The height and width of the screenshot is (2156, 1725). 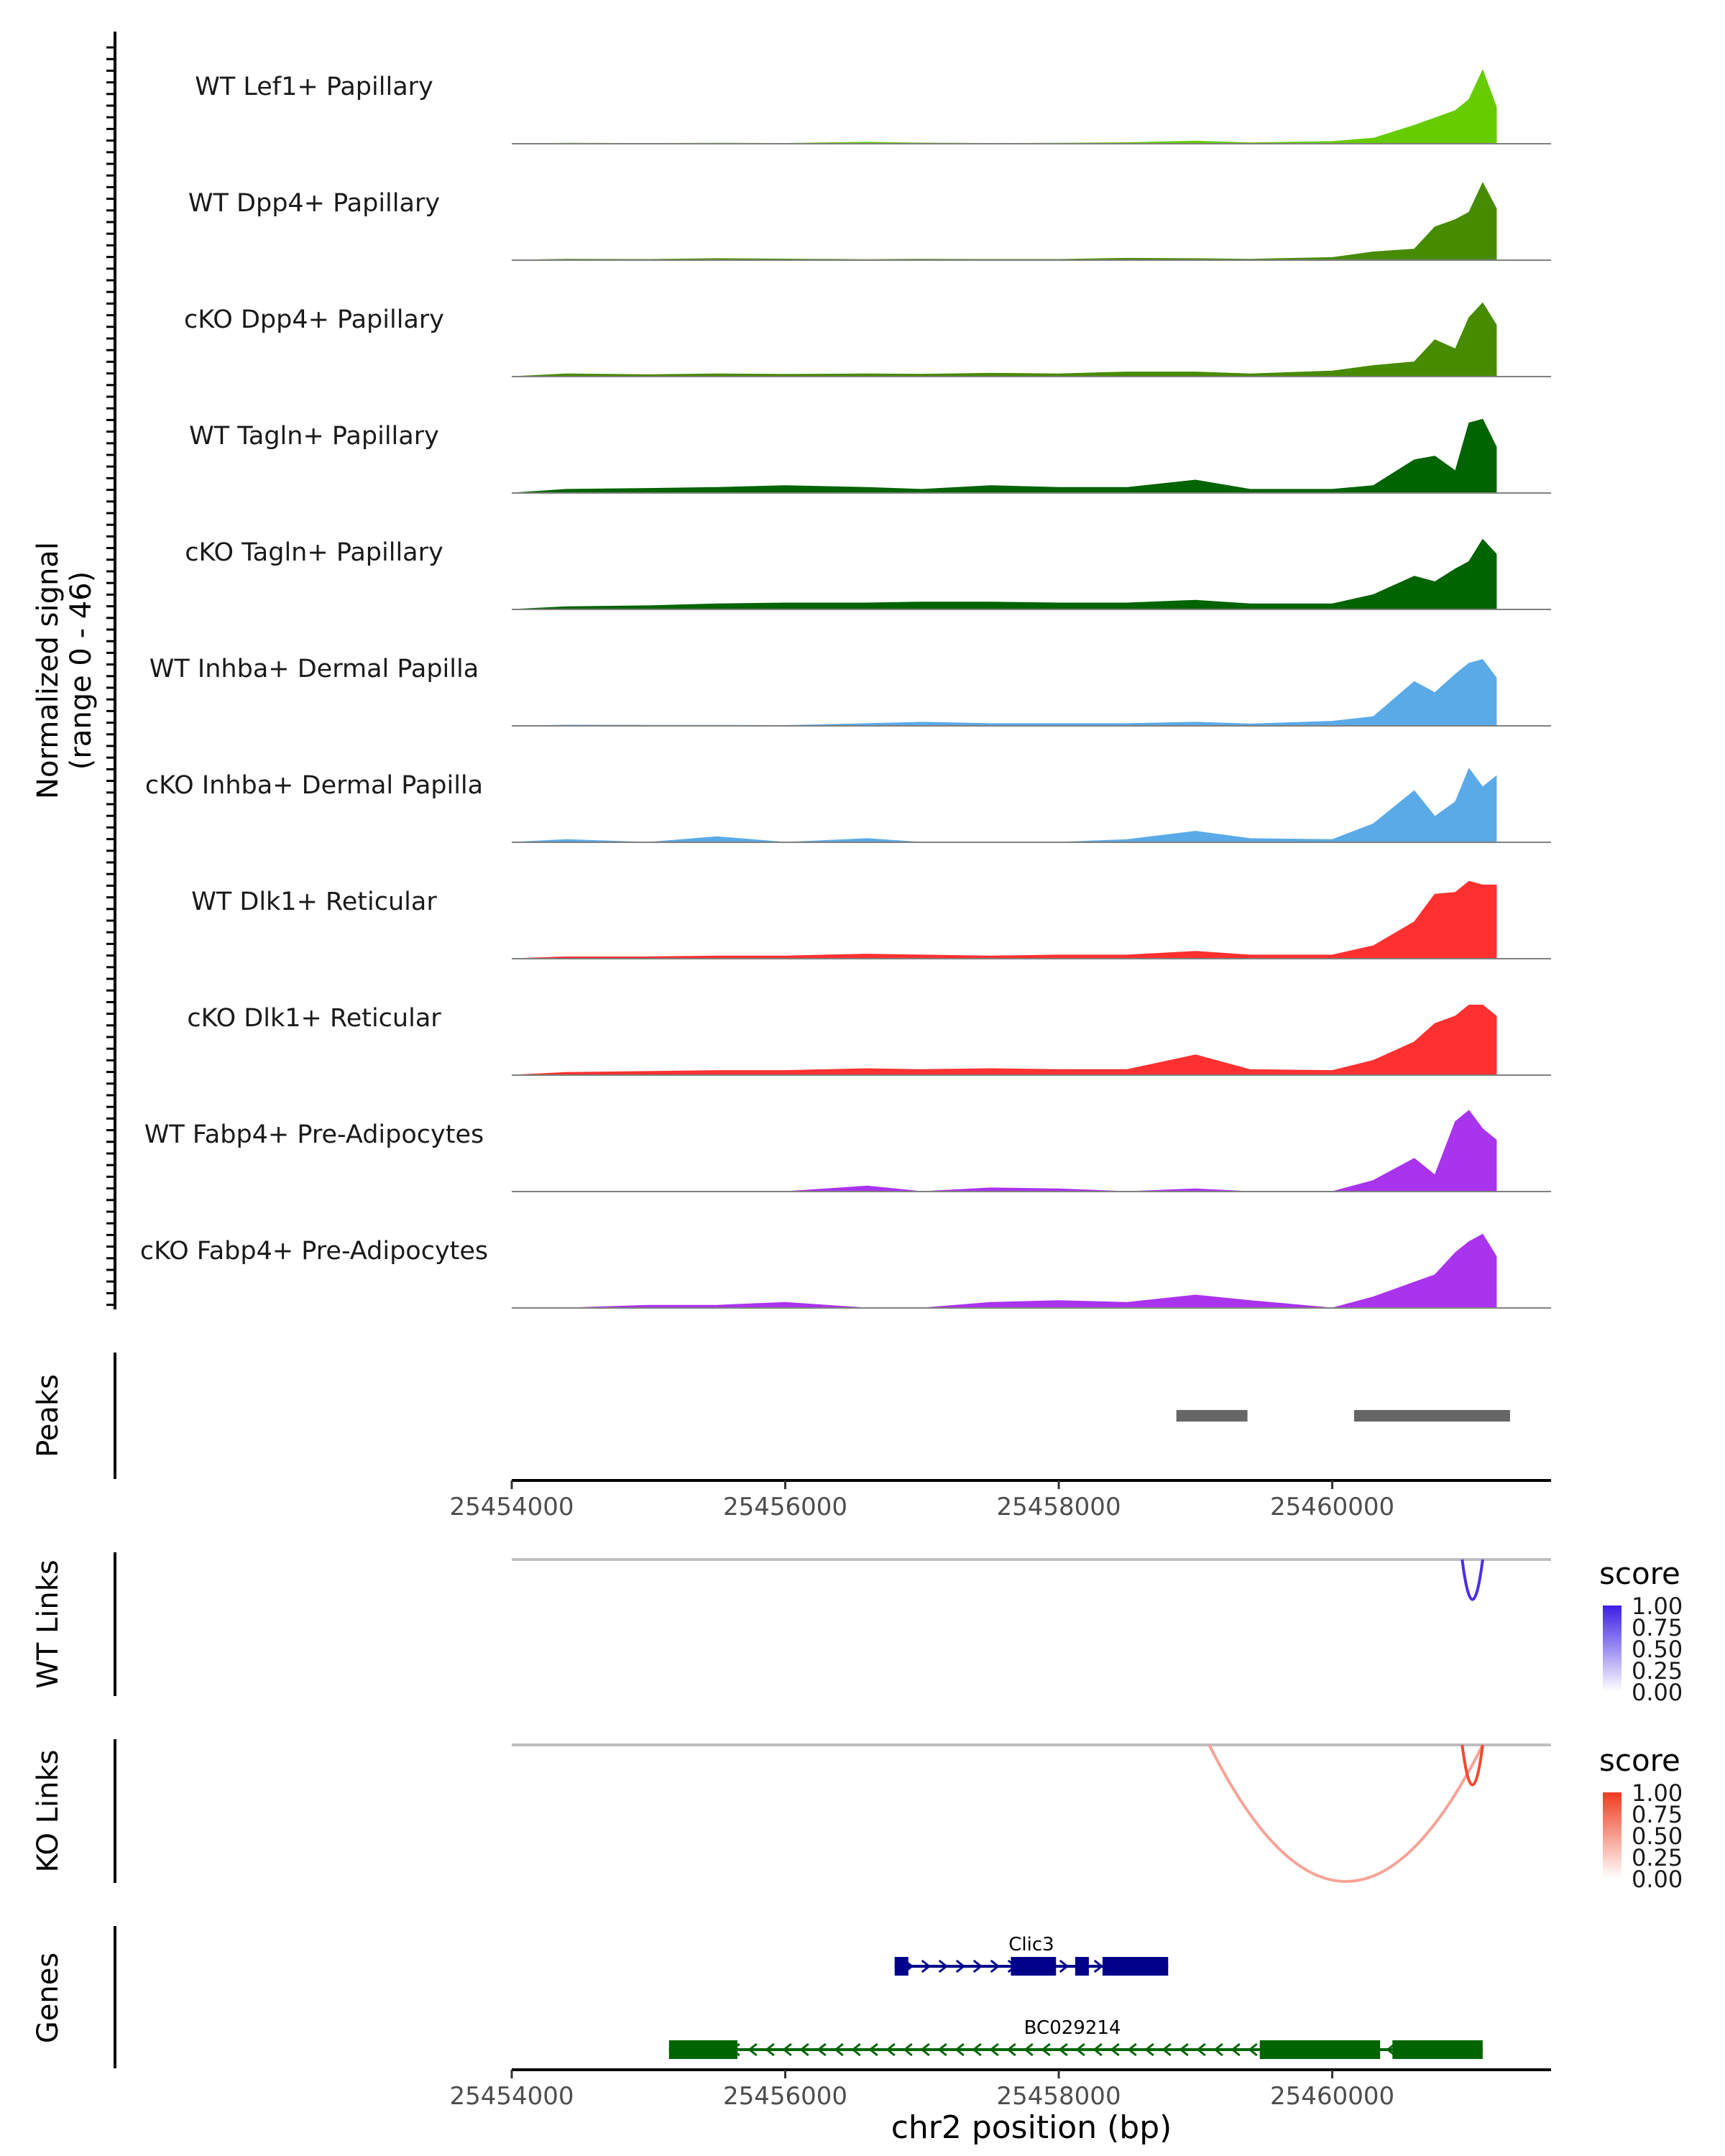 What do you see at coordinates (848, 805) in the screenshot?
I see `coverage-track: cKO Inhba+ Dermal Papilla` at bounding box center [848, 805].